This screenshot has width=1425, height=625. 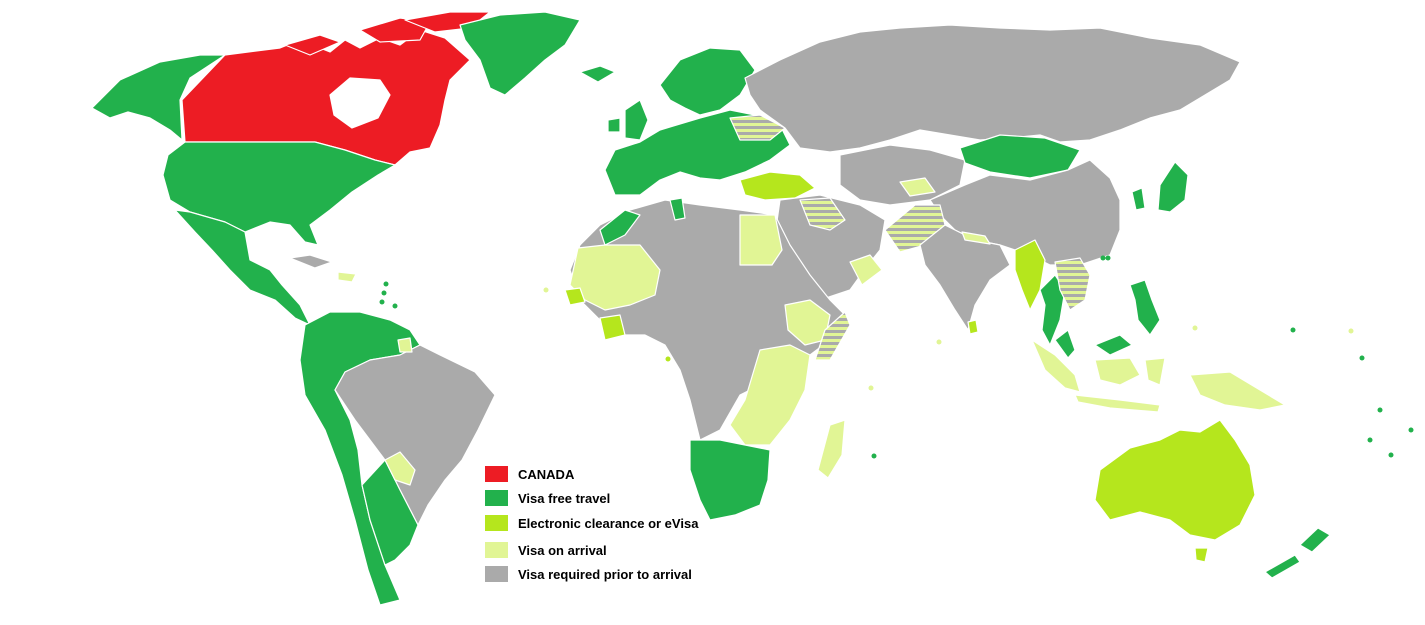 I want to click on region-new-zealand-south, so click(x=1282, y=566).